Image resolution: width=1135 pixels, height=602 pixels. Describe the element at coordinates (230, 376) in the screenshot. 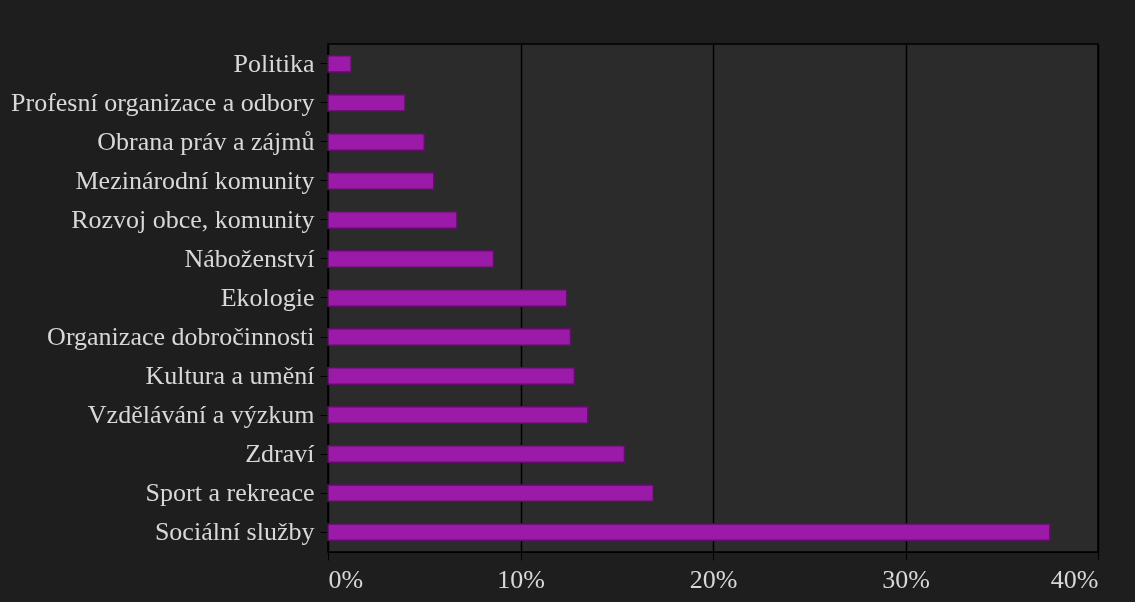

I see `y-tick-label: Kultura a umění` at that location.